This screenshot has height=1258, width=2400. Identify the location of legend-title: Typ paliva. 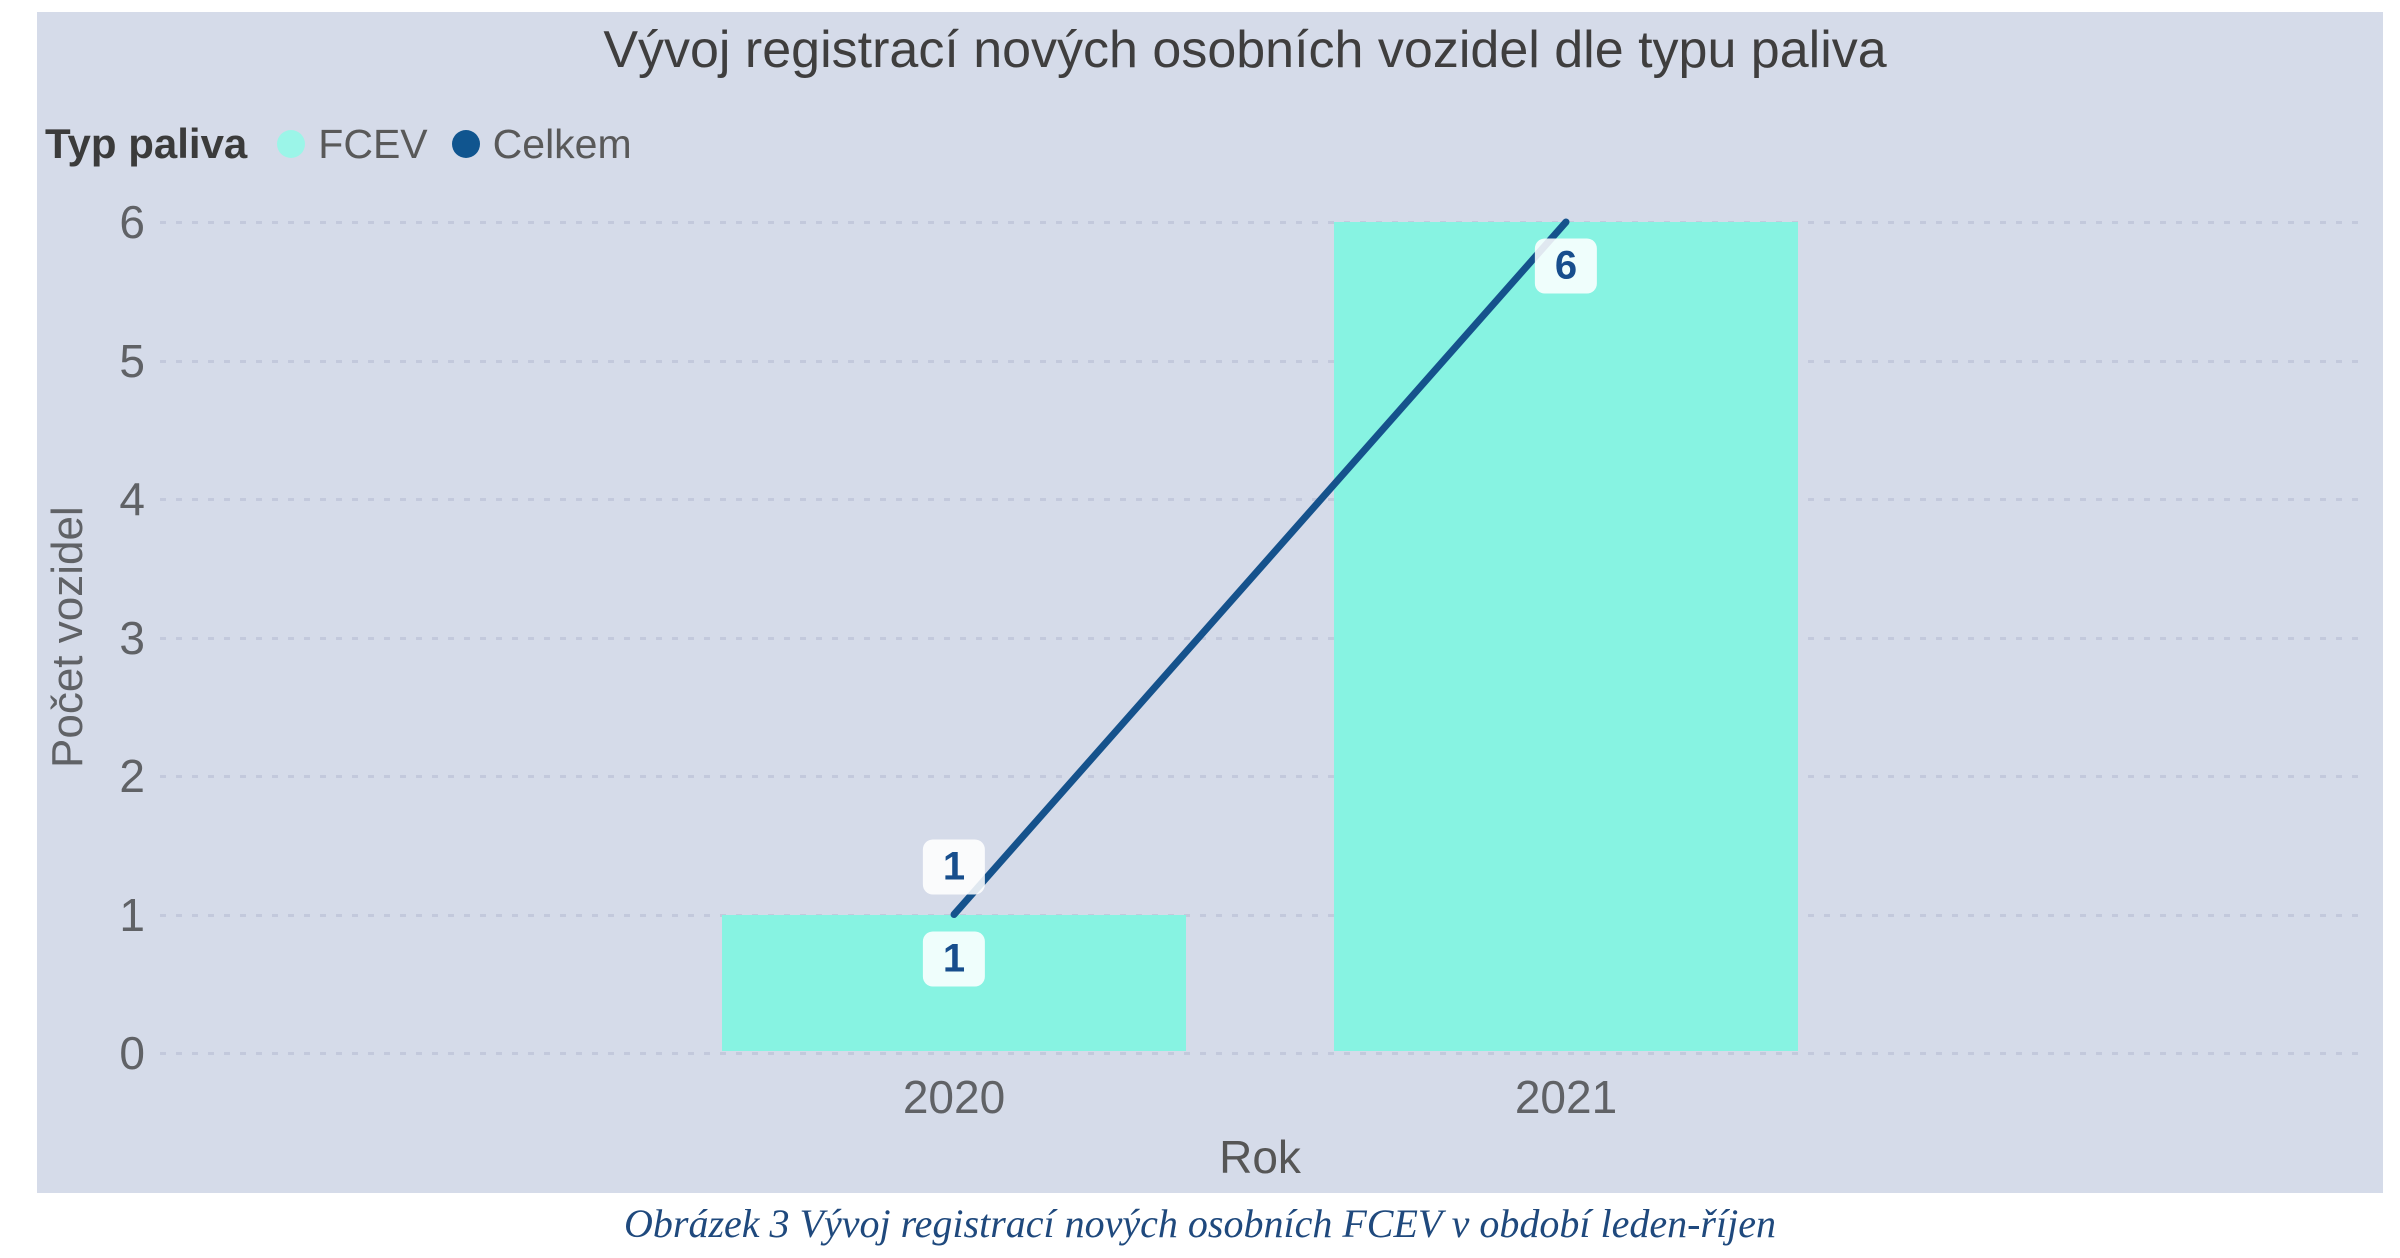
(146, 143).